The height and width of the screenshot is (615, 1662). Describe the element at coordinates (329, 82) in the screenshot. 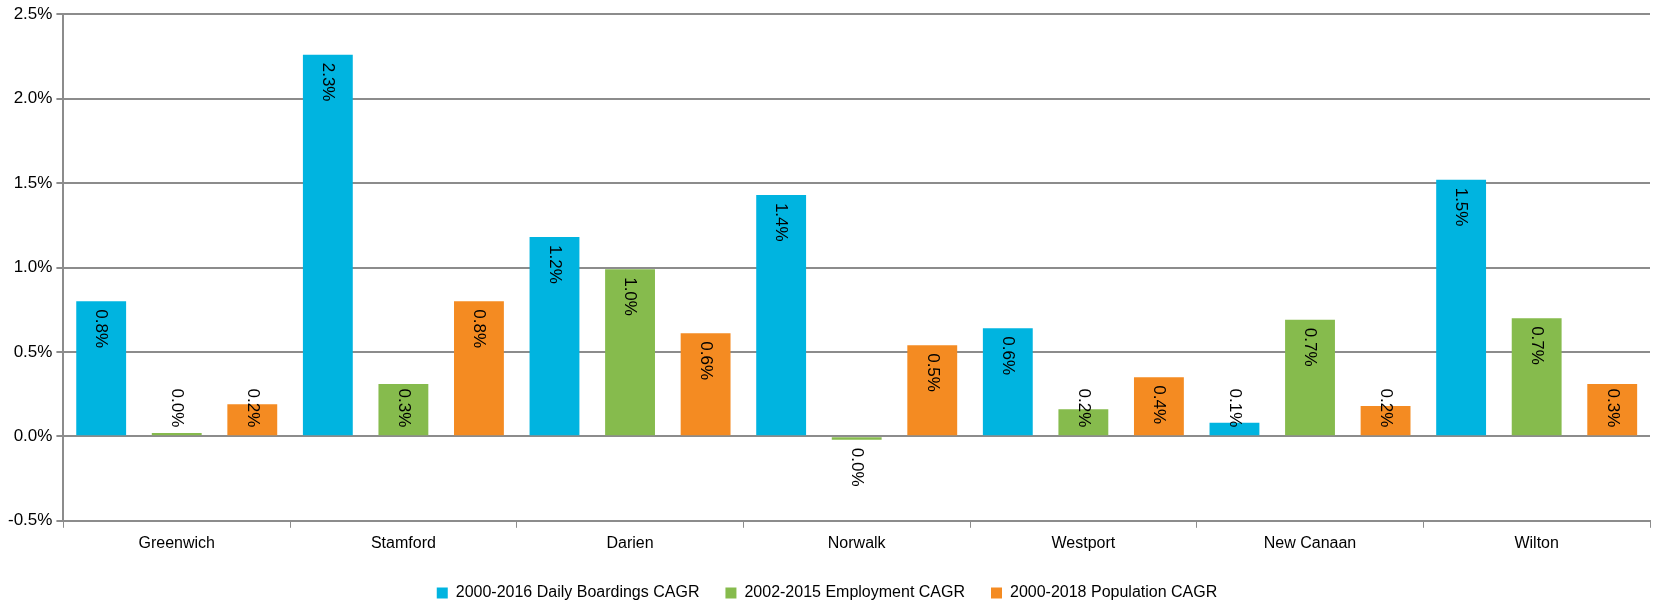

I see `data-label: 2.3%` at that location.